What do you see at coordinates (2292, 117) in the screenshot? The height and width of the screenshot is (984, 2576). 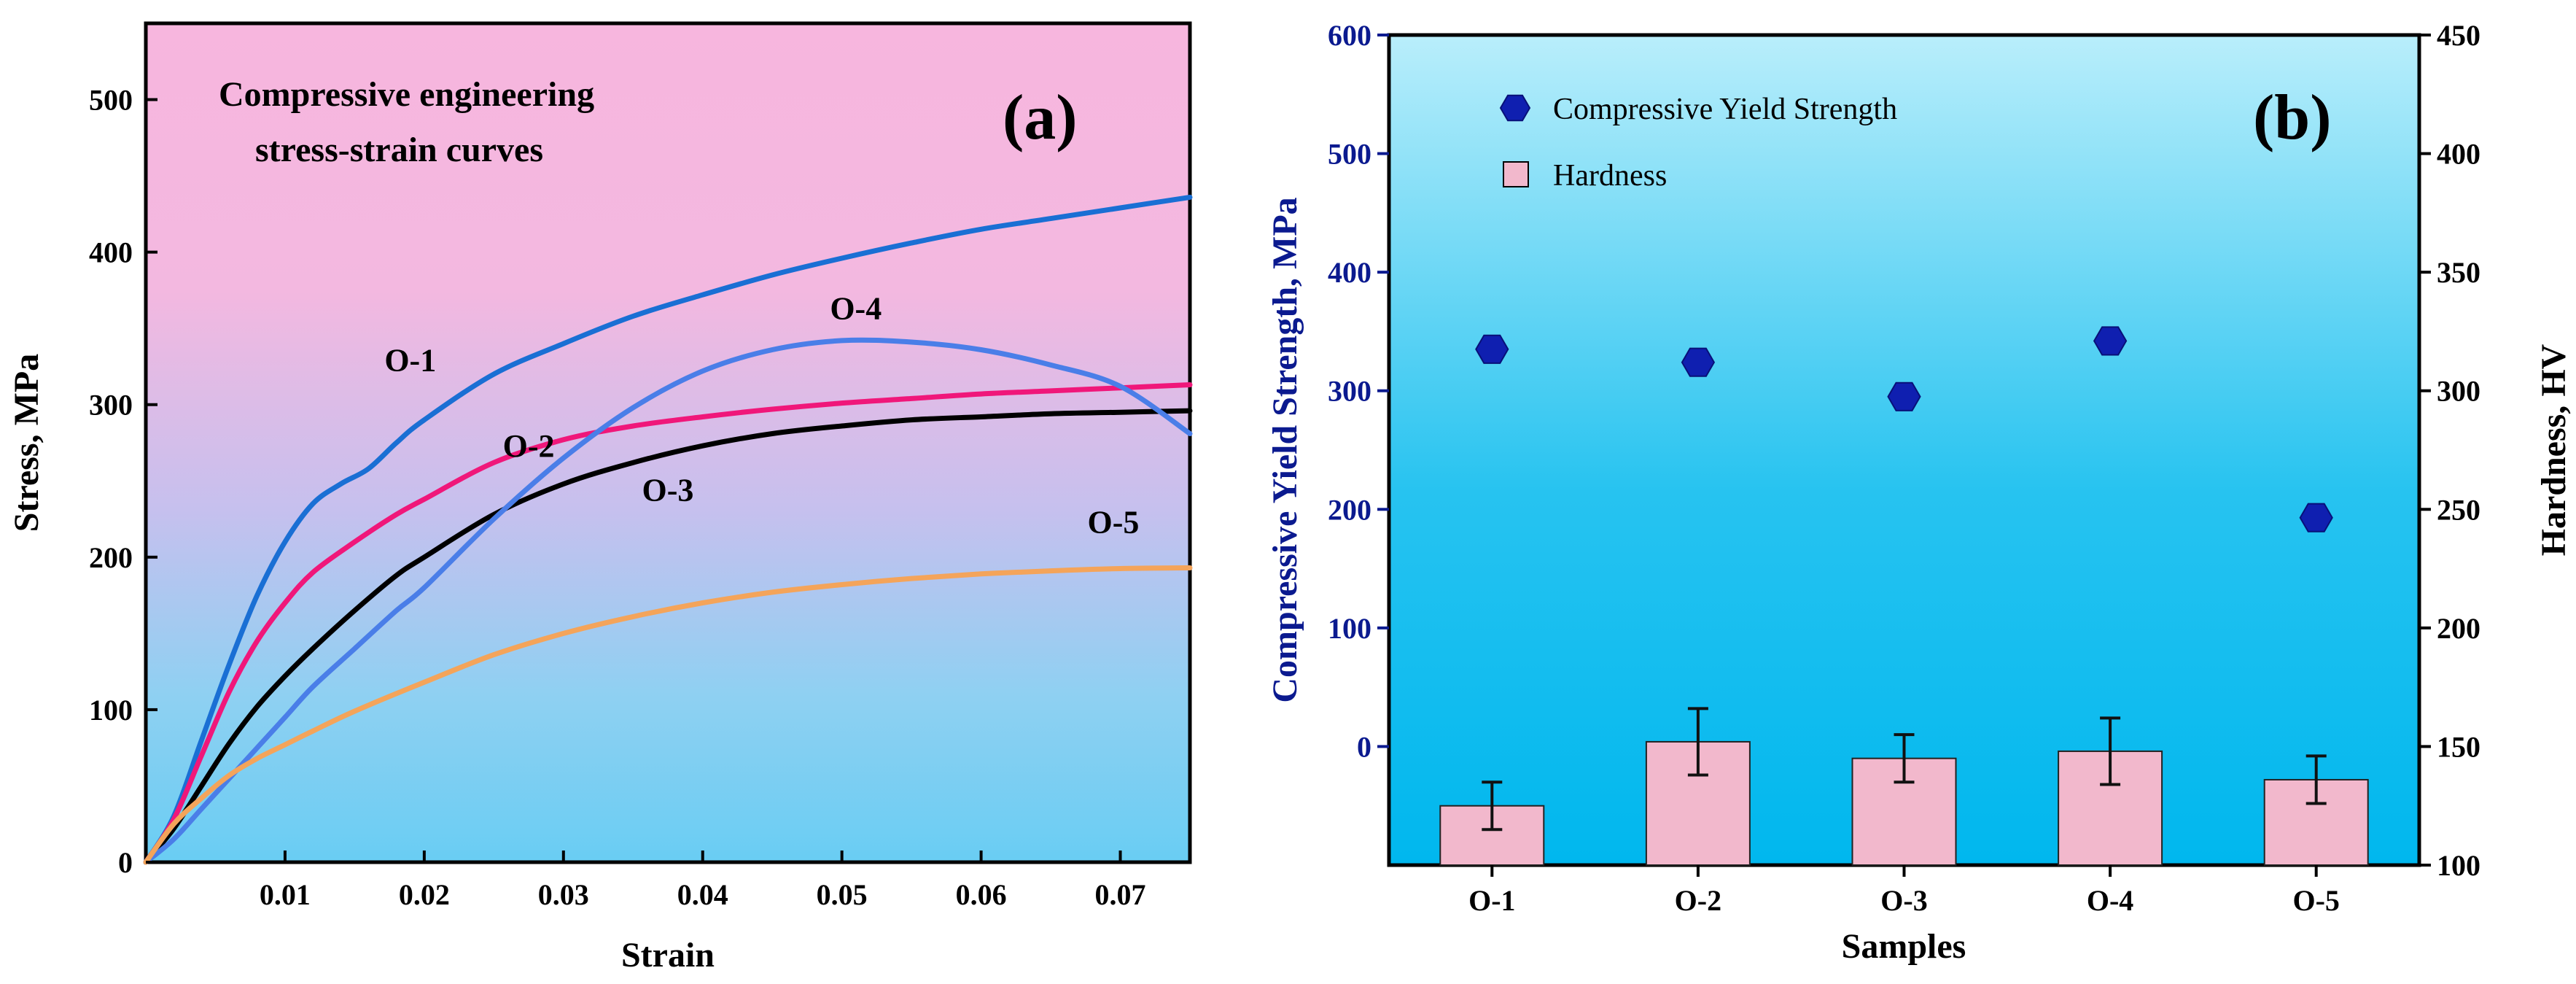 I see `panel-b-label: (b)` at bounding box center [2292, 117].